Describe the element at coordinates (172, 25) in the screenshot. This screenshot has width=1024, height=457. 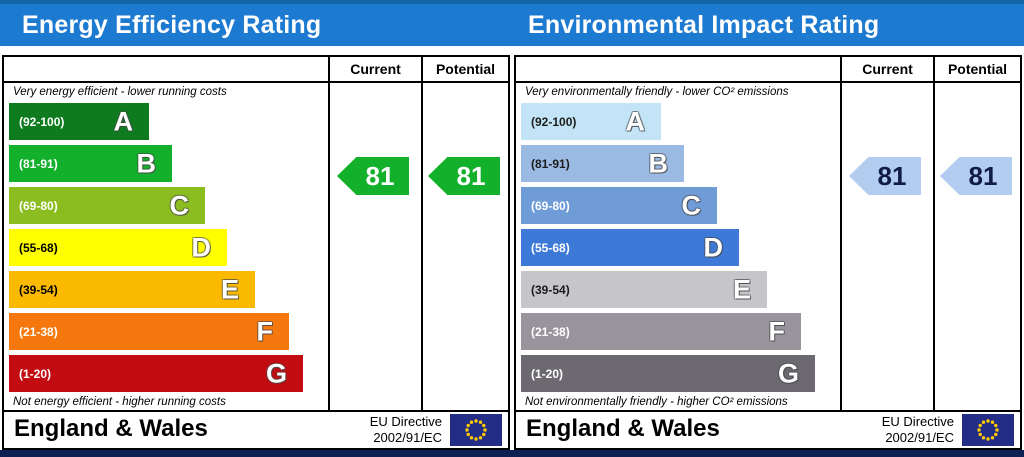
I see `energy-efficiency-title: Energy Efficiency Rating` at that location.